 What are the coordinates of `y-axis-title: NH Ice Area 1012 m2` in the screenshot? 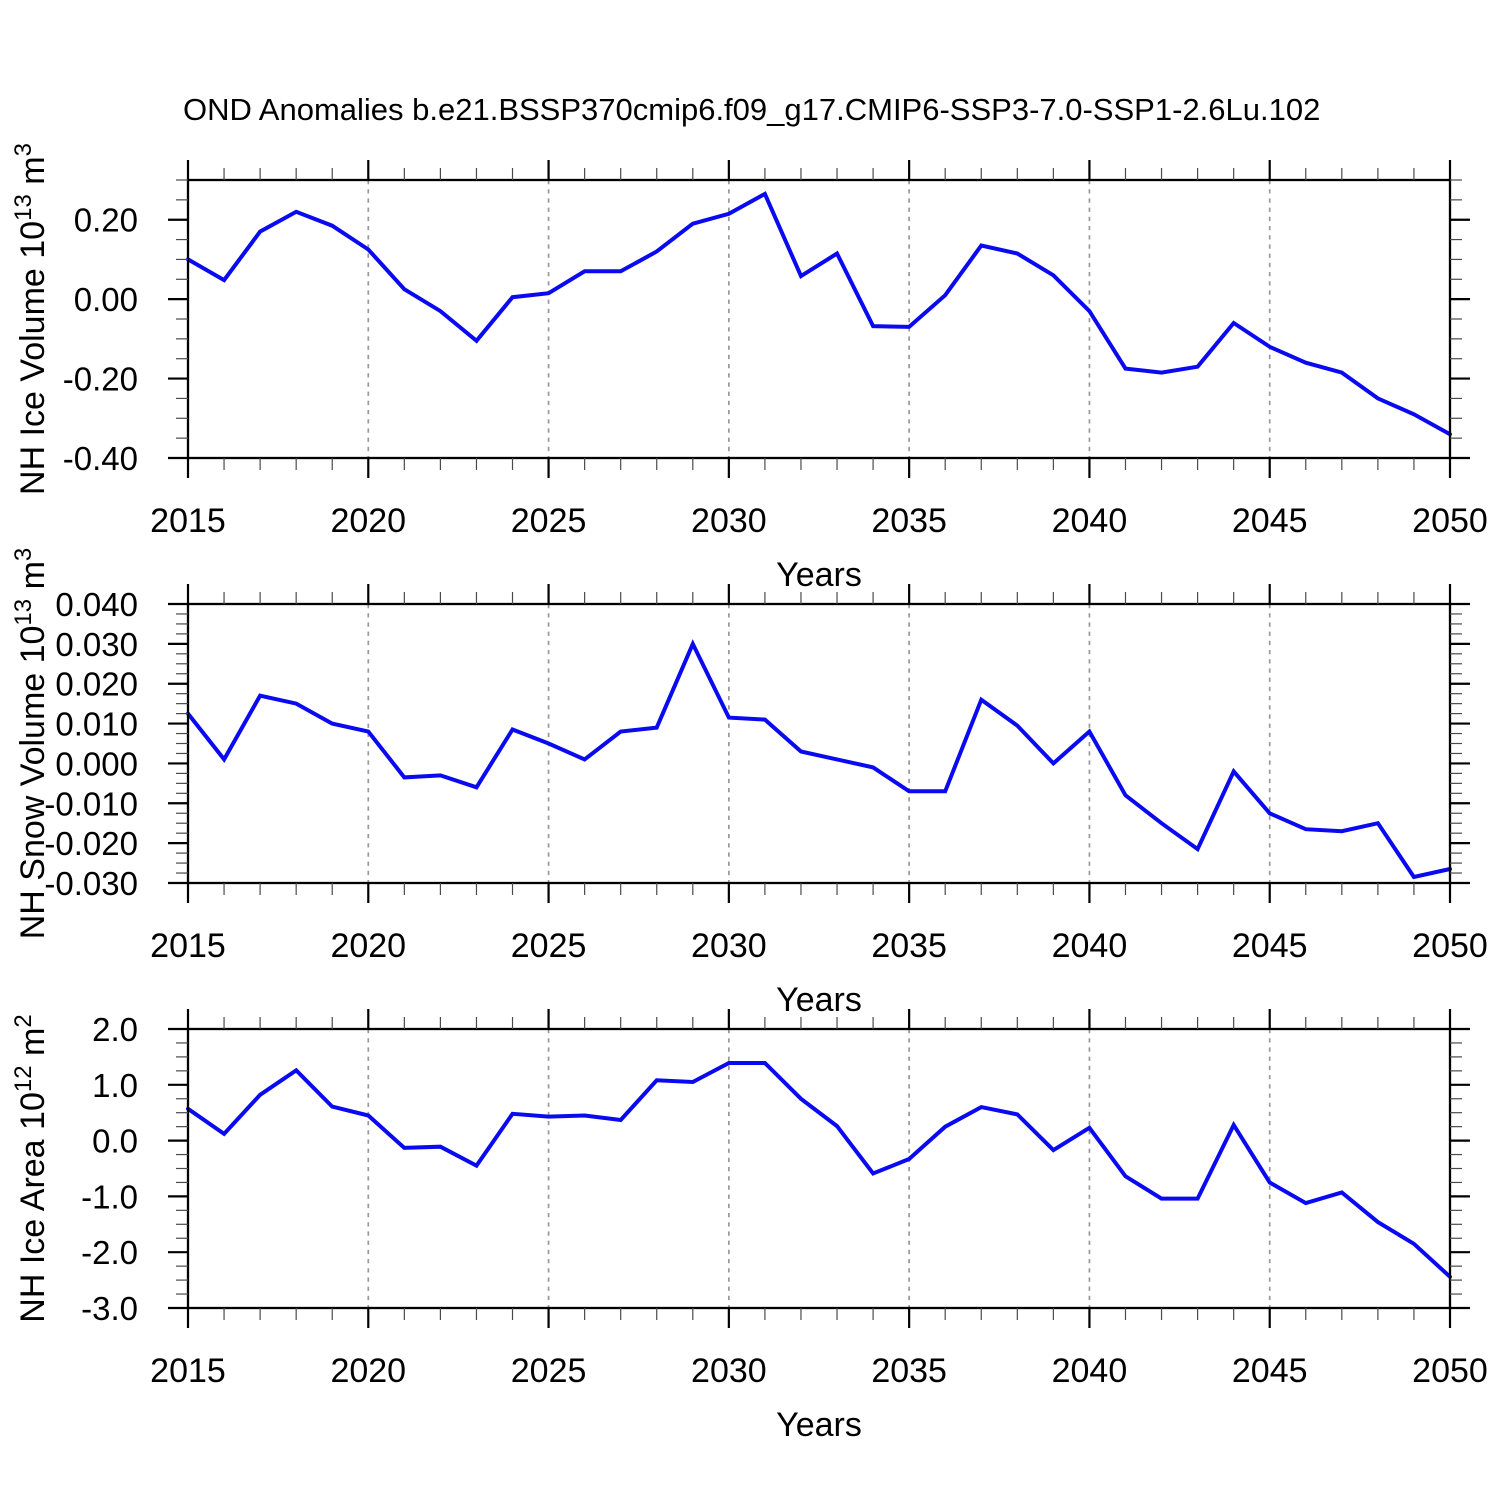 It's located at (31, 1168).